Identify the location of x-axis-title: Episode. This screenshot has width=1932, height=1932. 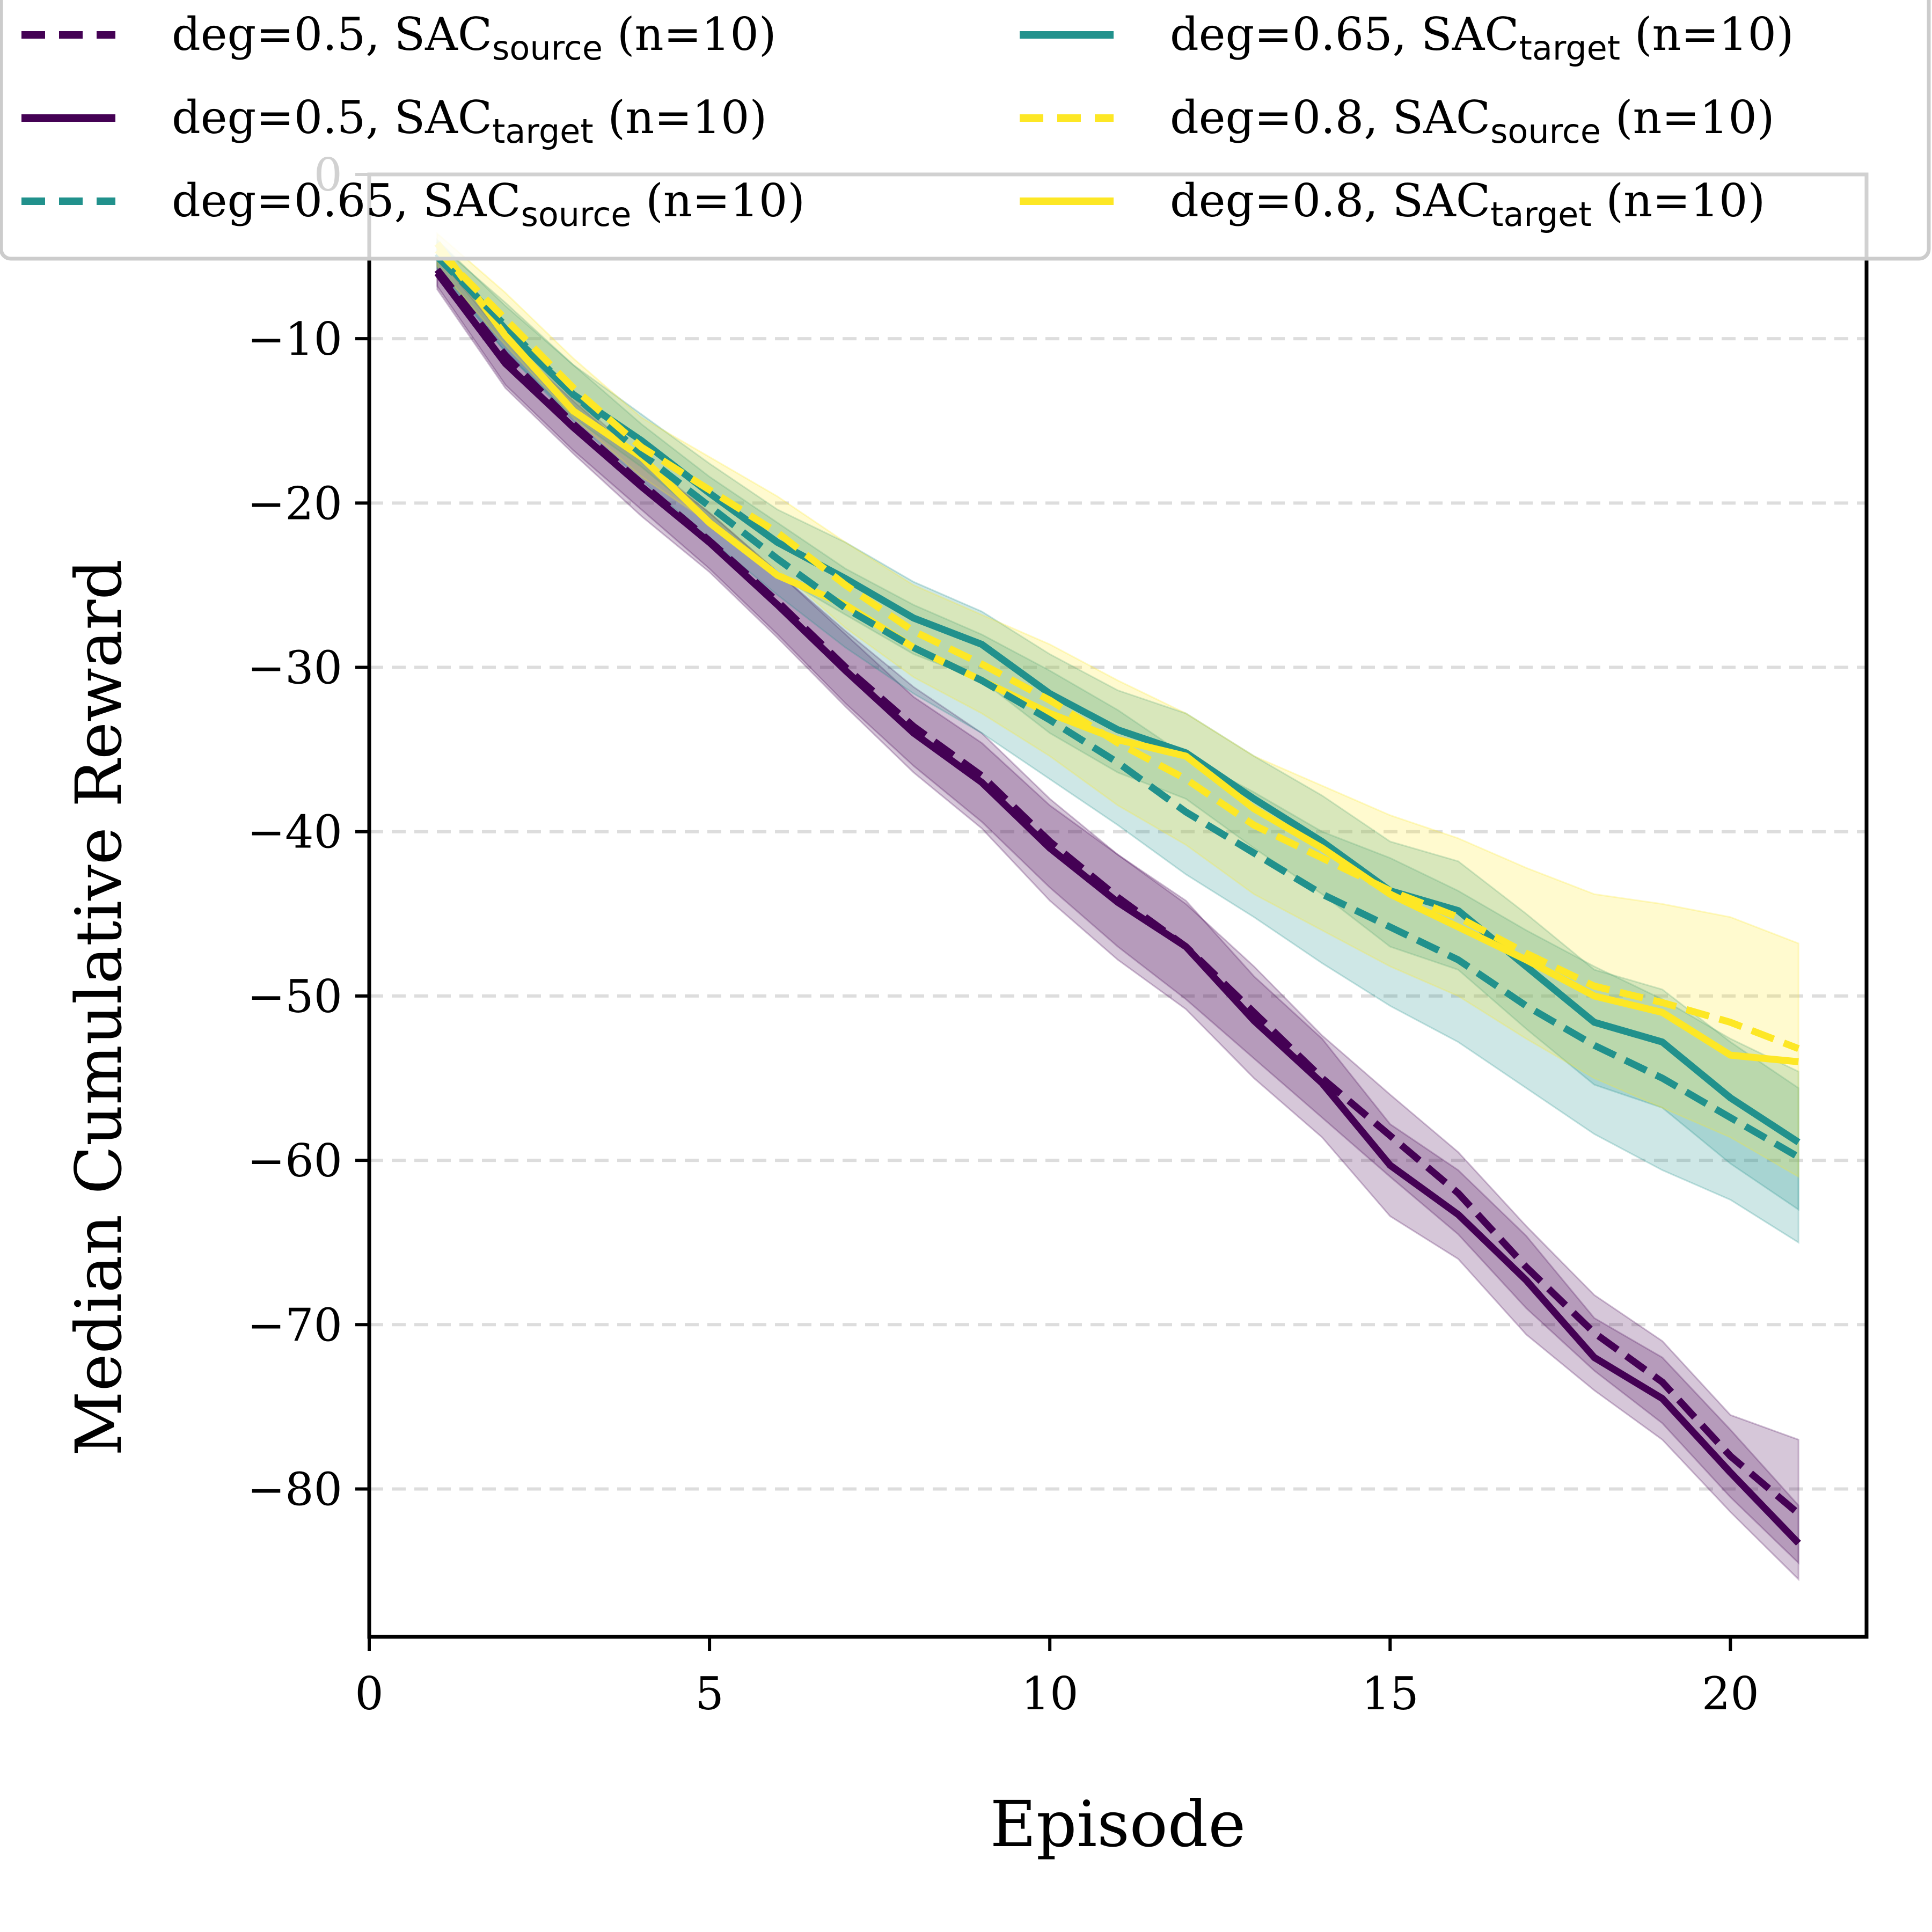
(1118, 1824).